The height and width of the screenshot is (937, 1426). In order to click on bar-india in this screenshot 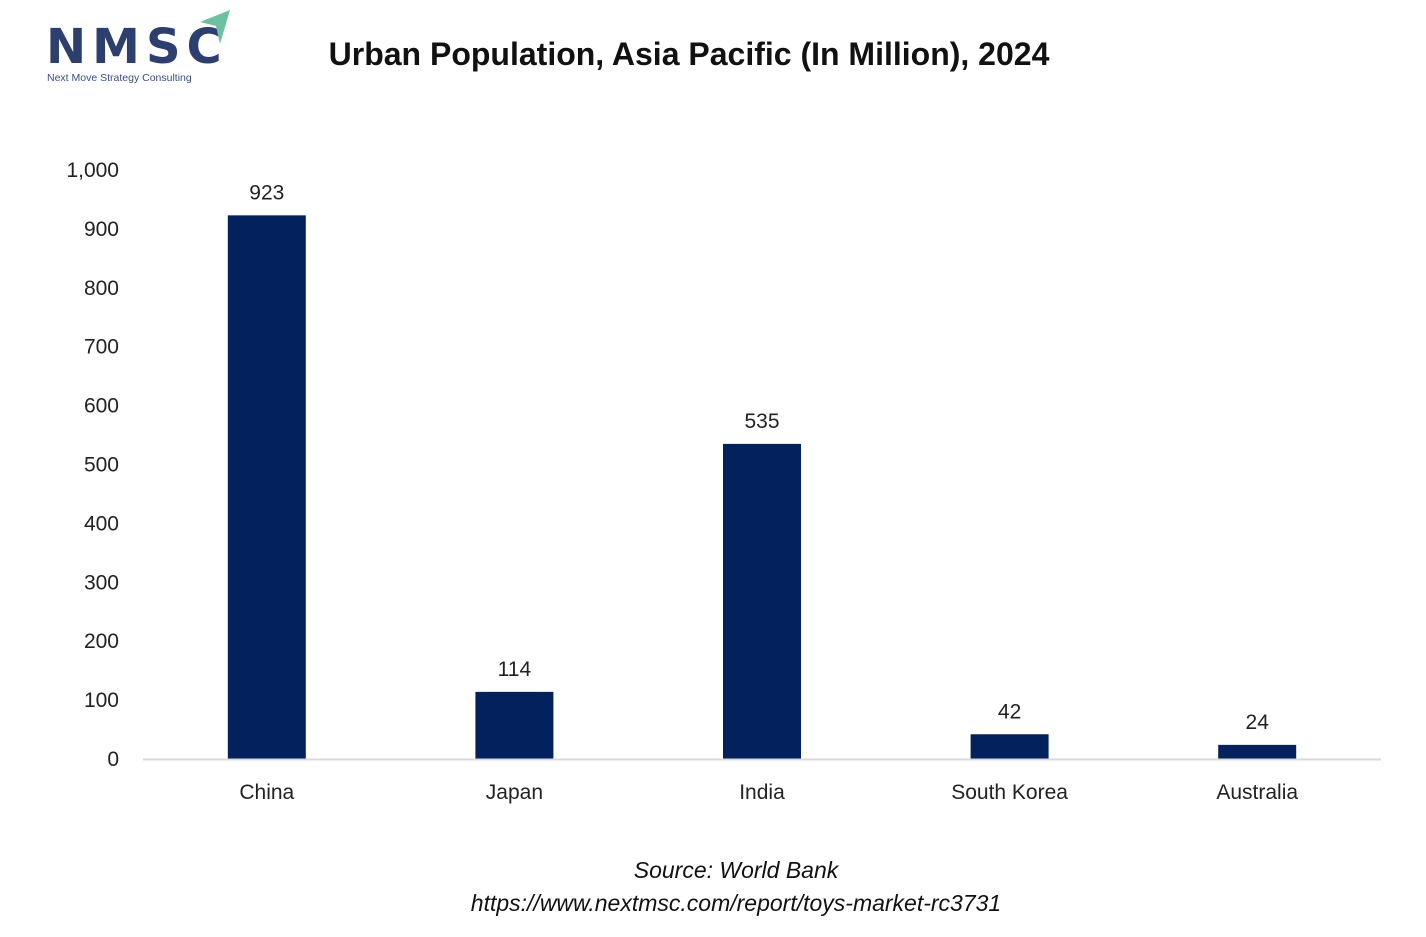, I will do `click(762, 601)`.